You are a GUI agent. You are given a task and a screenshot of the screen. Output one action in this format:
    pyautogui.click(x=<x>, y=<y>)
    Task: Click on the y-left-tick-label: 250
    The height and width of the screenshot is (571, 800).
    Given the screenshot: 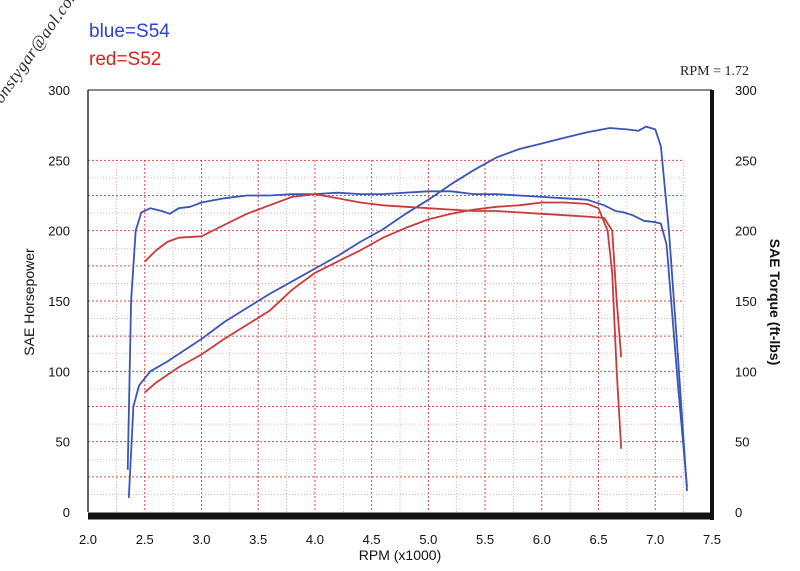 What is the action you would take?
    pyautogui.click(x=59, y=160)
    